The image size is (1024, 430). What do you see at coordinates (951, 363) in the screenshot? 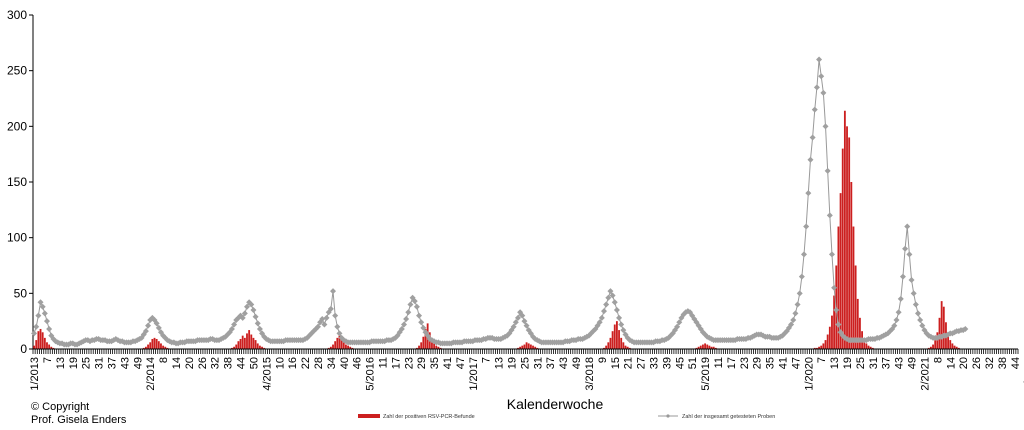
I see `x-tick-label: 14` at bounding box center [951, 363].